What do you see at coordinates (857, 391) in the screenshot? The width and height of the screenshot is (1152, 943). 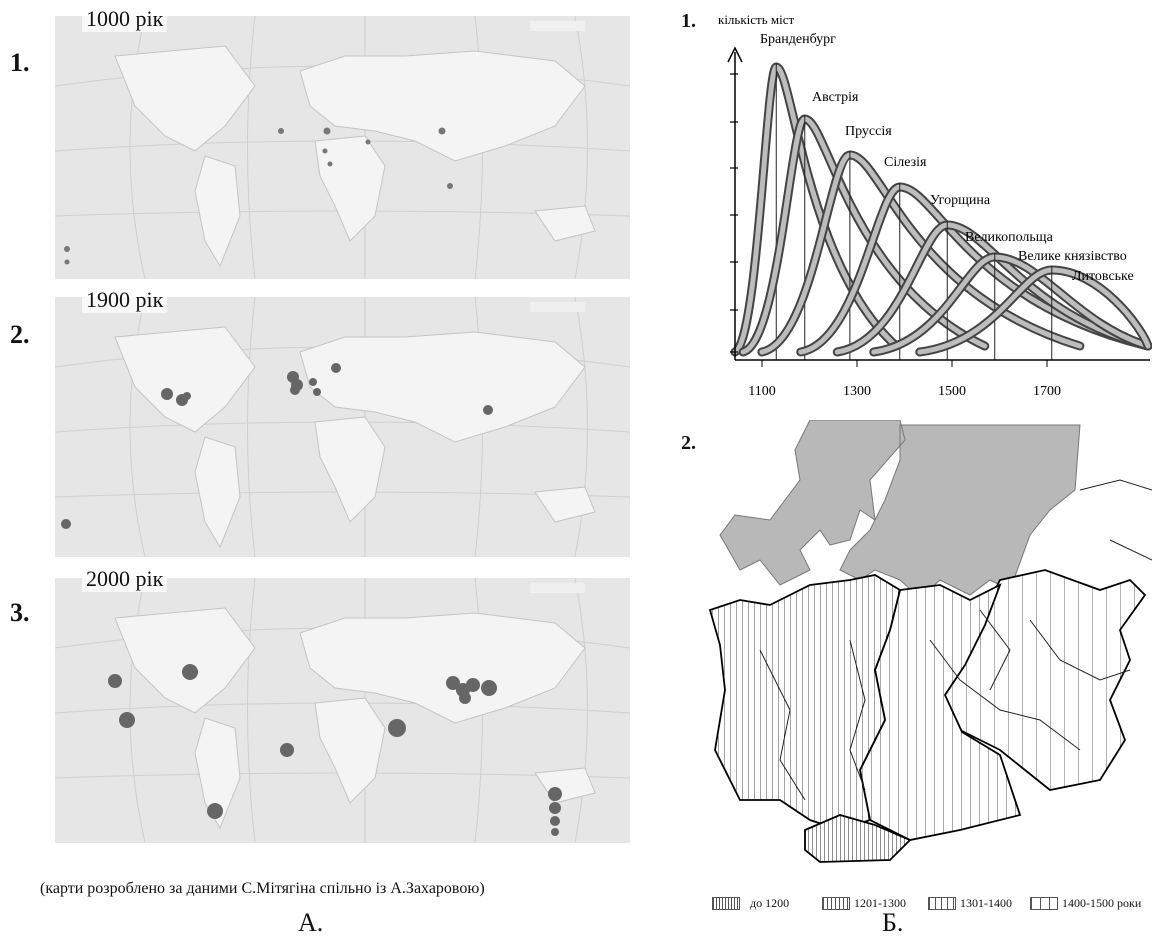 I see `x-tick-label-2: 1300` at bounding box center [857, 391].